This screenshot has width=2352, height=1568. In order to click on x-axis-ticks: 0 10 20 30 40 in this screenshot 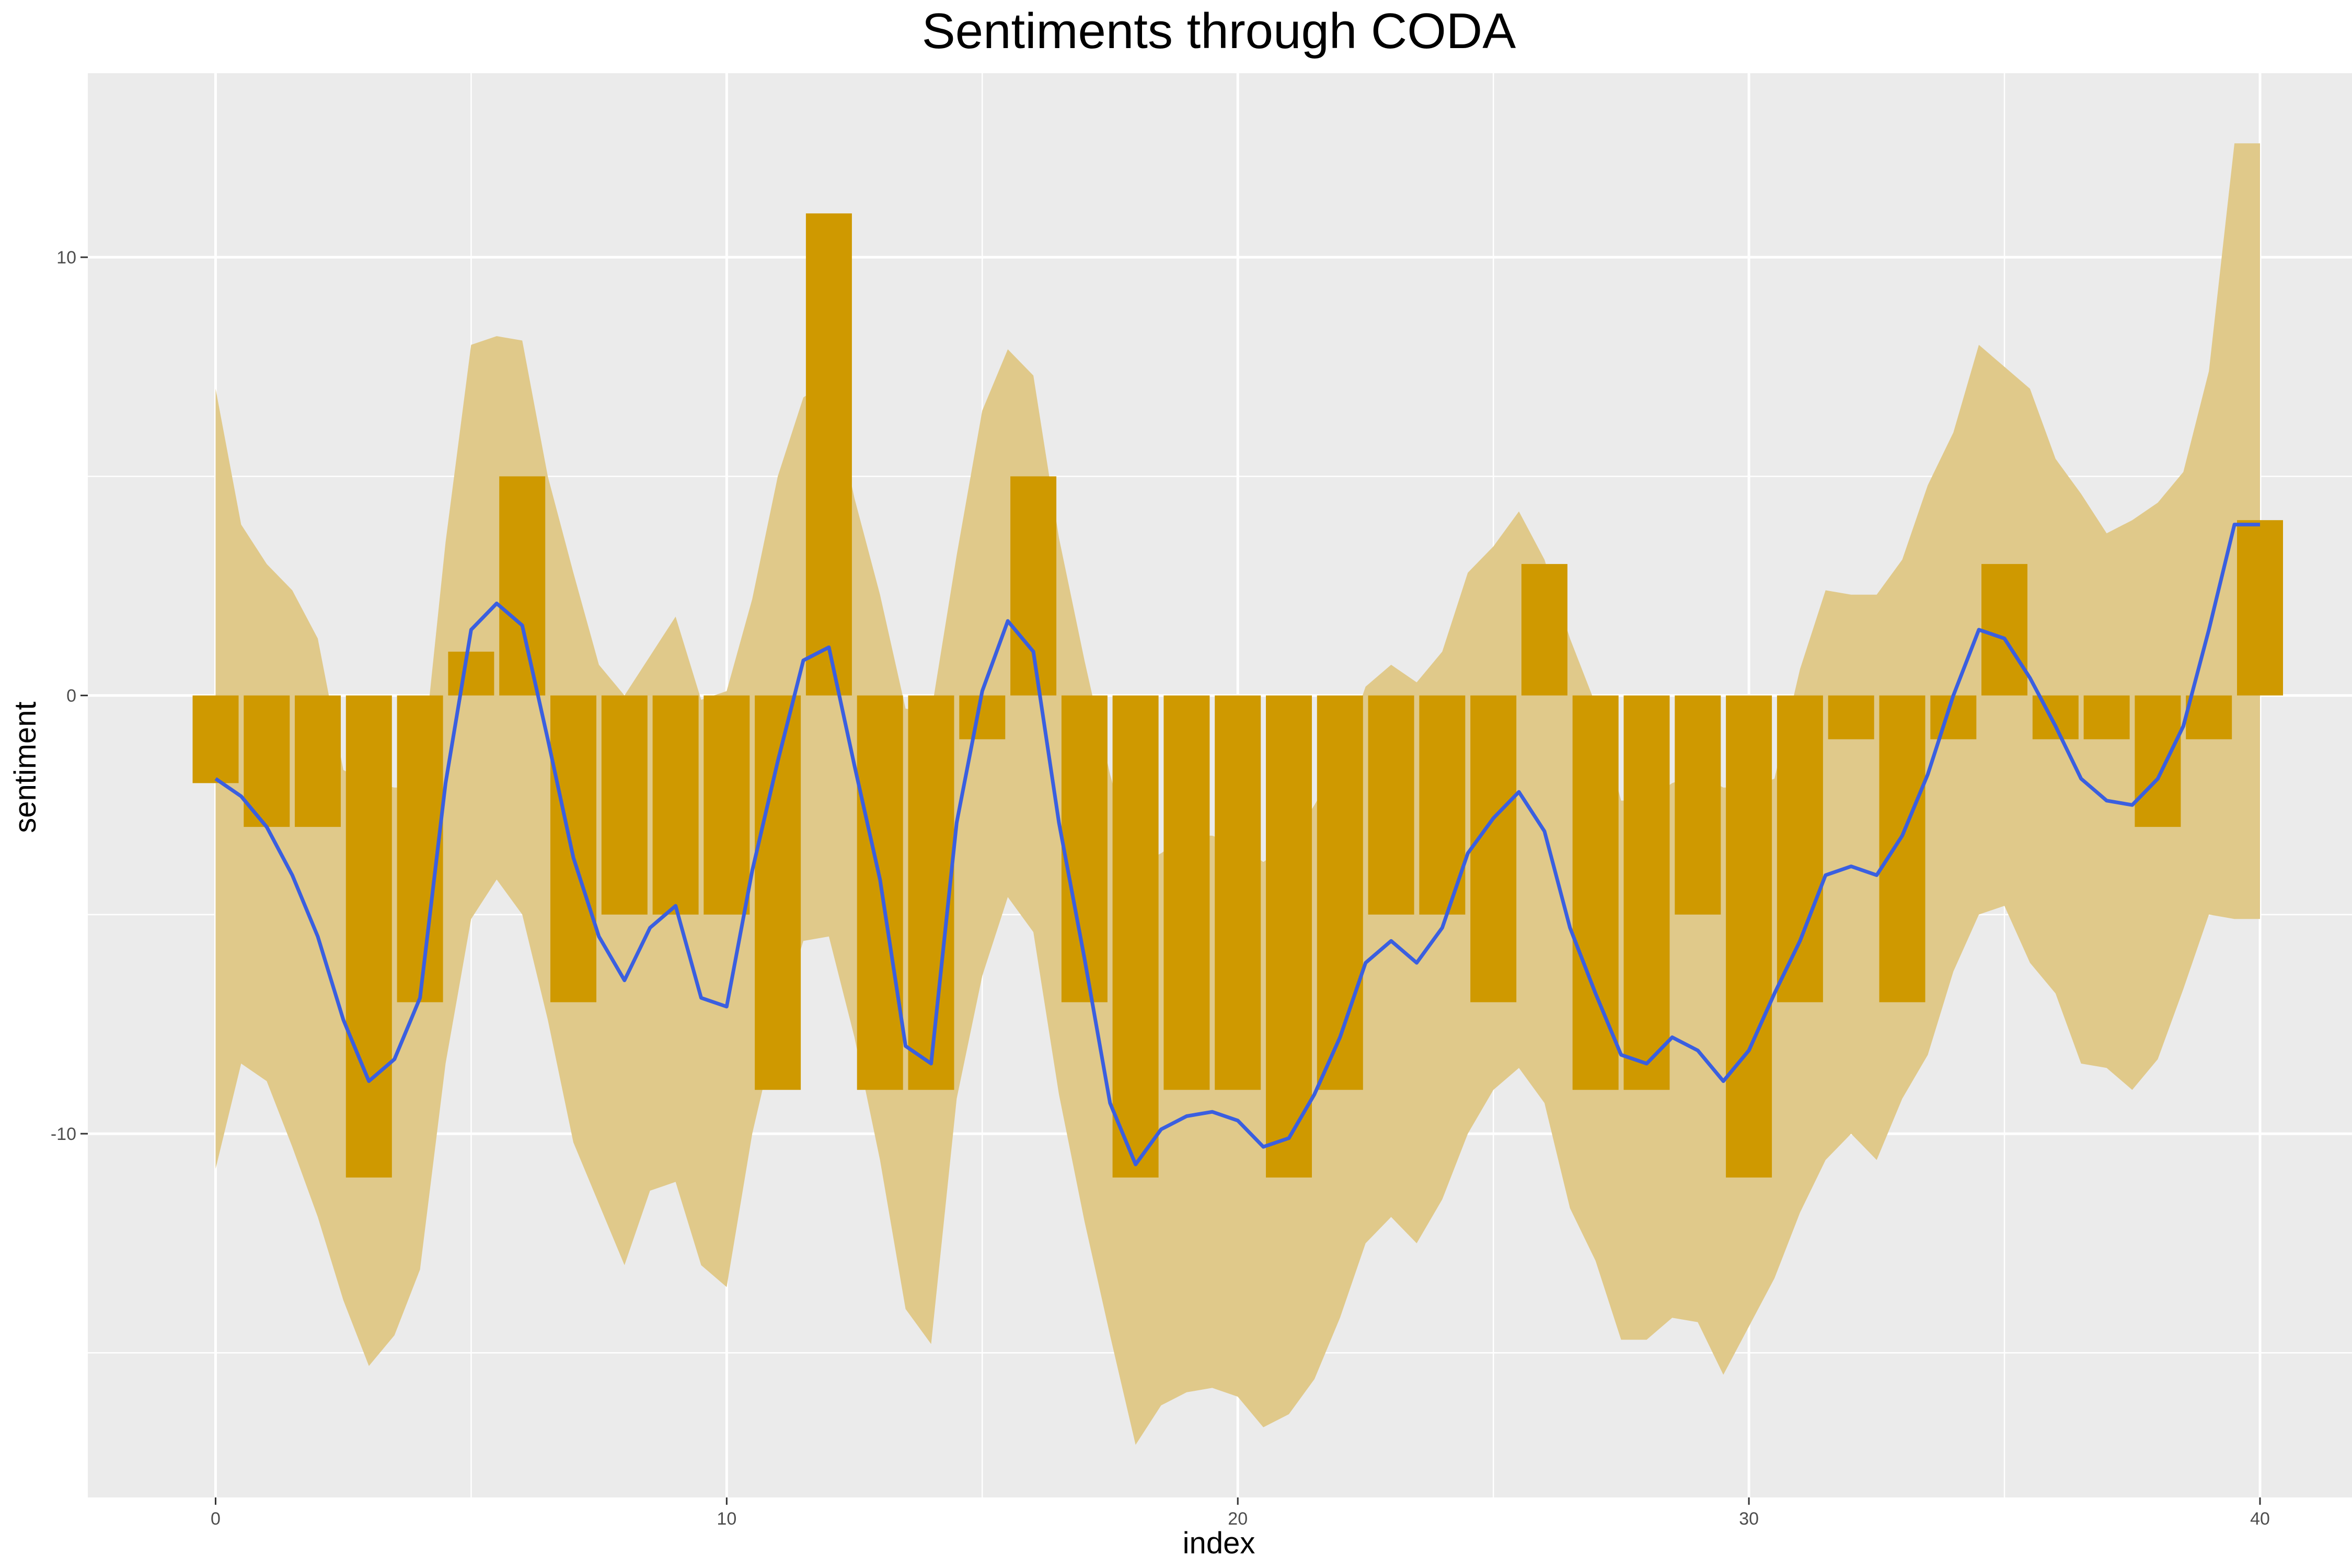, I will do `click(1240, 1513)`.